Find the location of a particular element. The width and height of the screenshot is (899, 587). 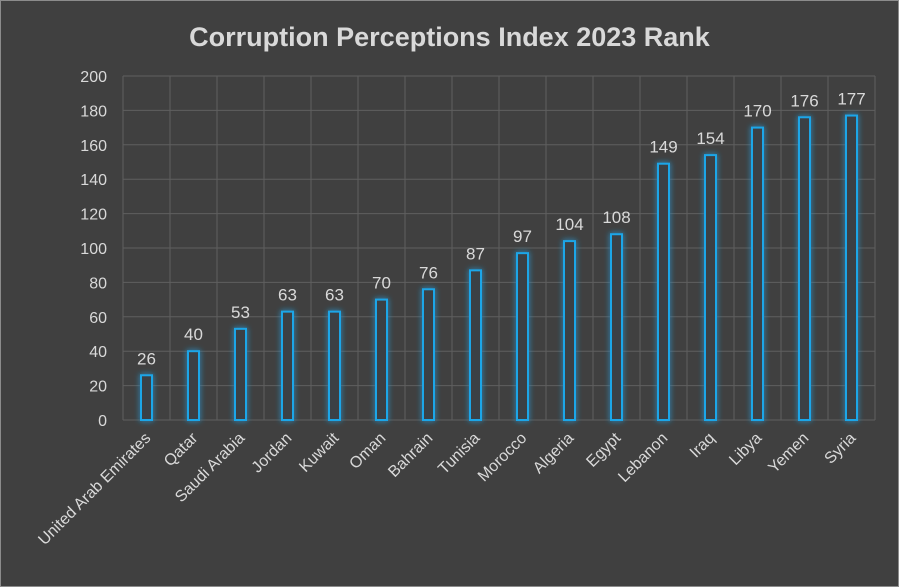

data-label: 149 is located at coordinates (663, 147).